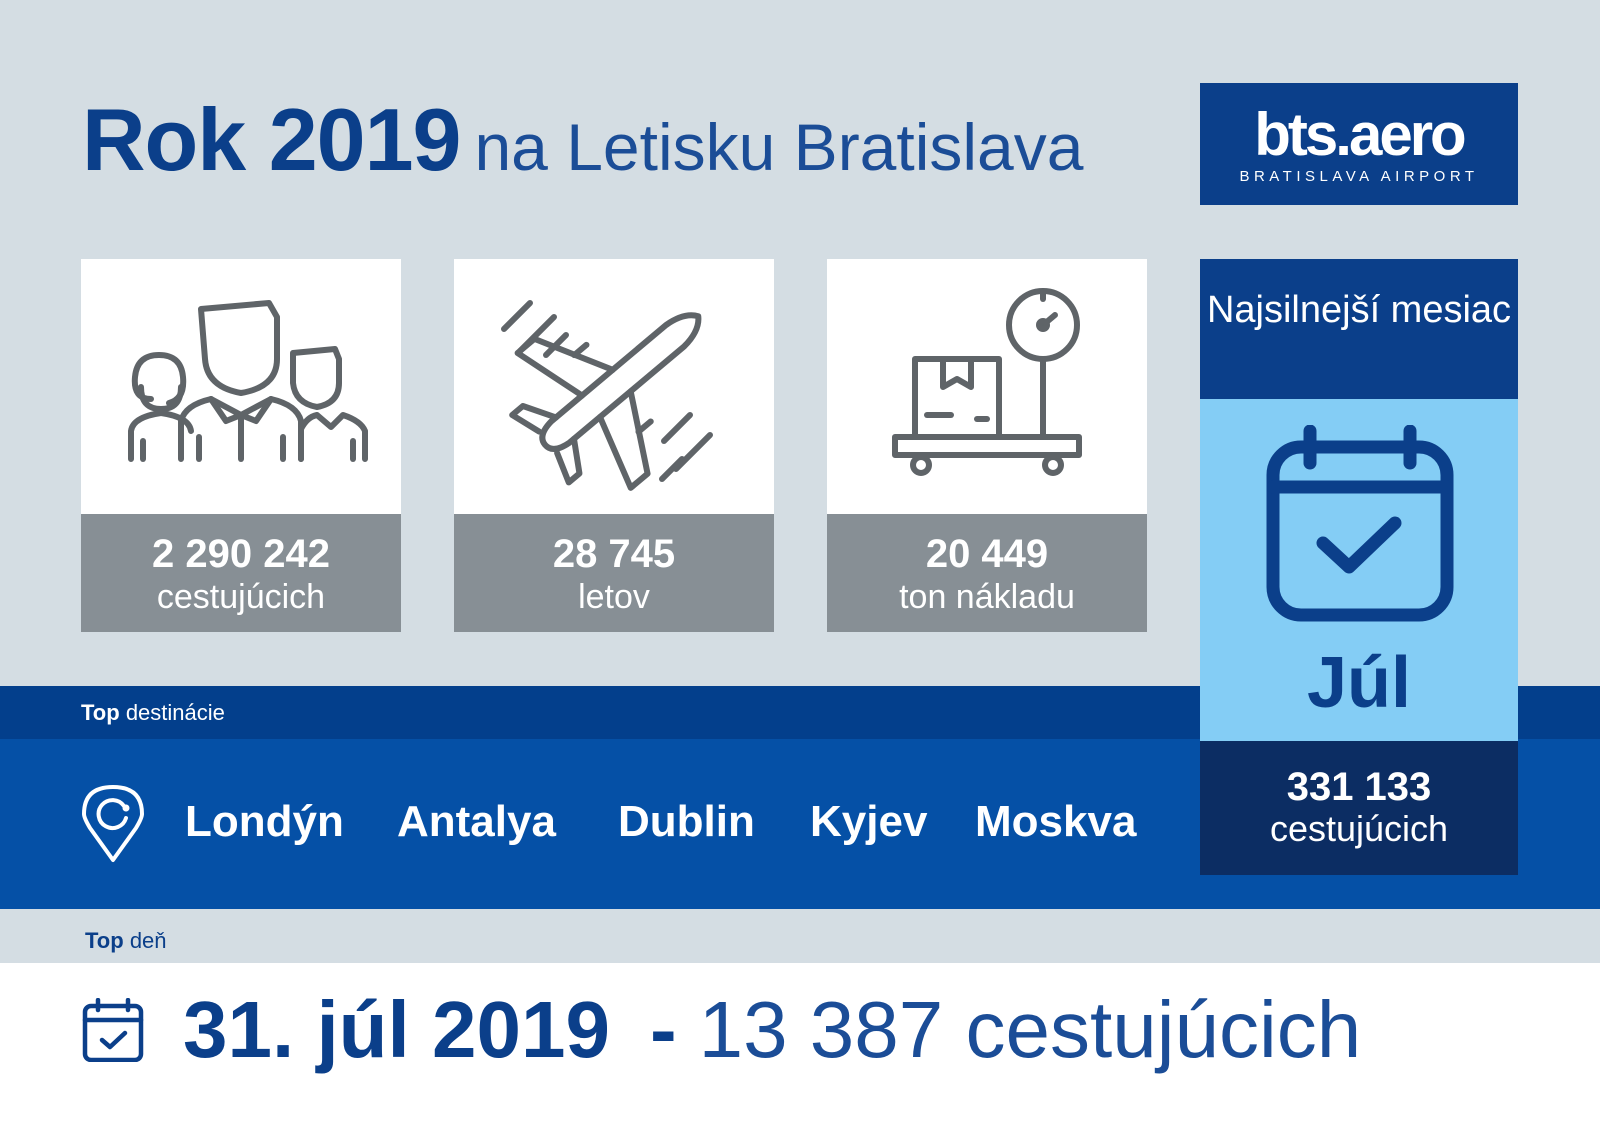 Image resolution: width=1600 pixels, height=1131 pixels. I want to click on top-day-date: 31. júl 2019, so click(396, 1029).